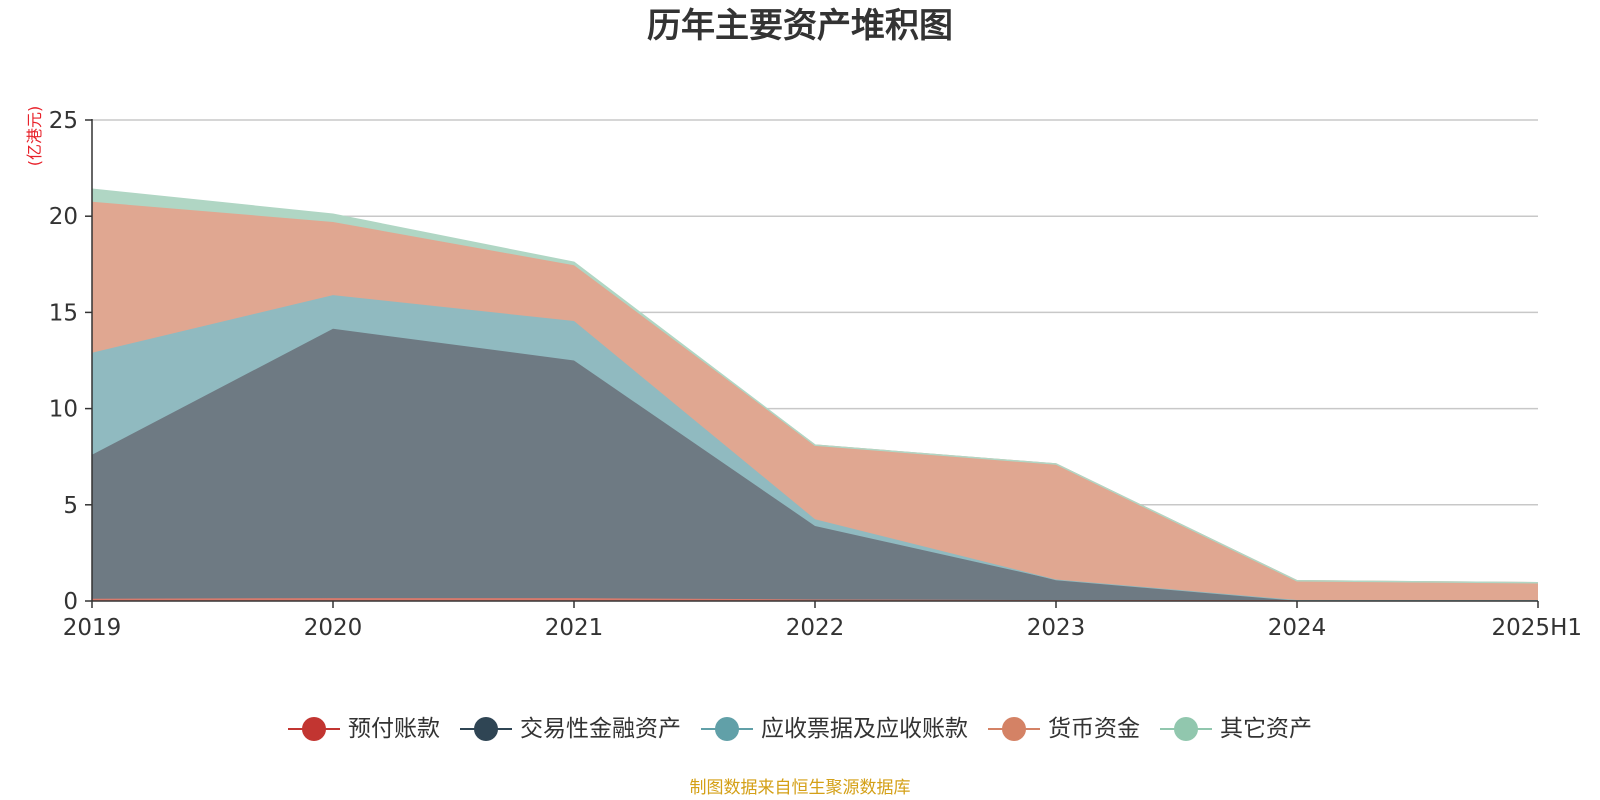 The image size is (1600, 800). What do you see at coordinates (1297, 628) in the screenshot?
I see `x-tick-label: 2024` at bounding box center [1297, 628].